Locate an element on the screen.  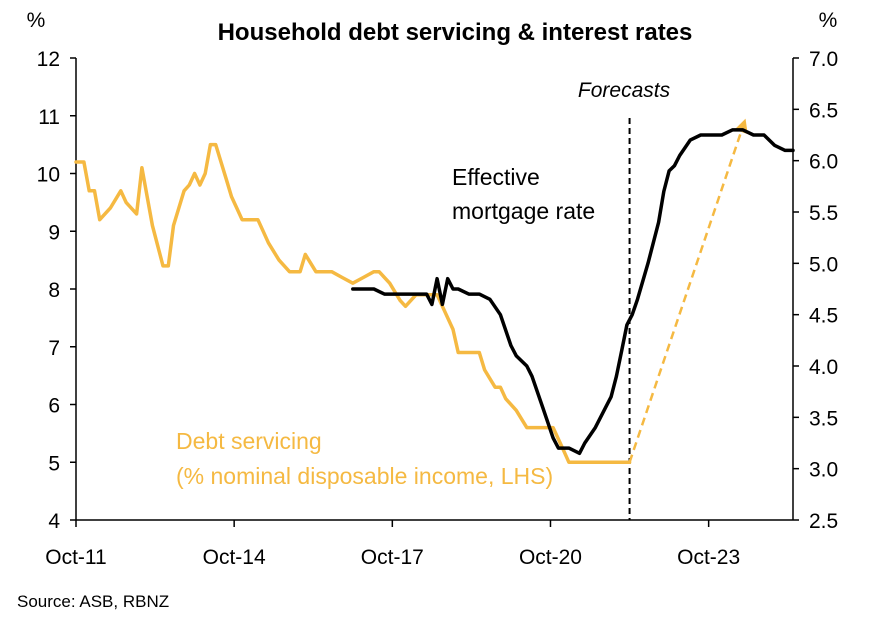
left-tick-label: 12 is located at coordinates (48, 59).